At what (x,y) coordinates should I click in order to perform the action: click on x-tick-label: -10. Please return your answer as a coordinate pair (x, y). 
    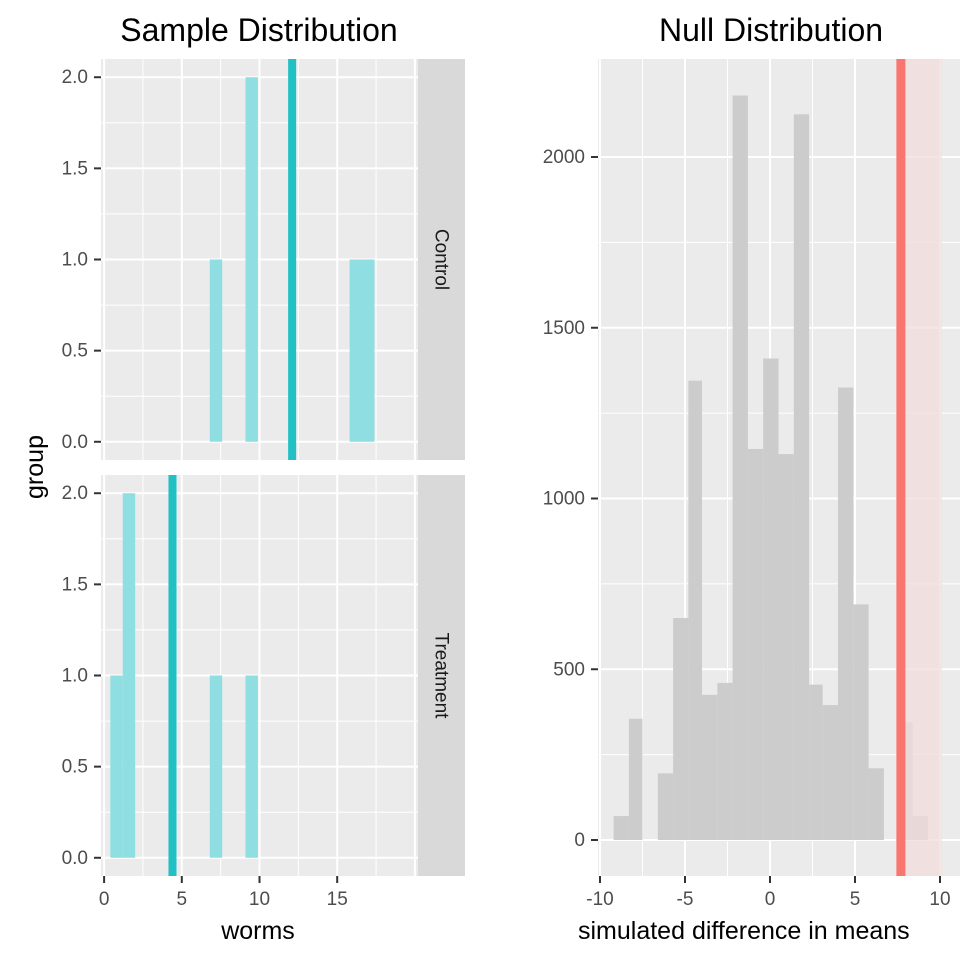
    Looking at the image, I should click on (599, 899).